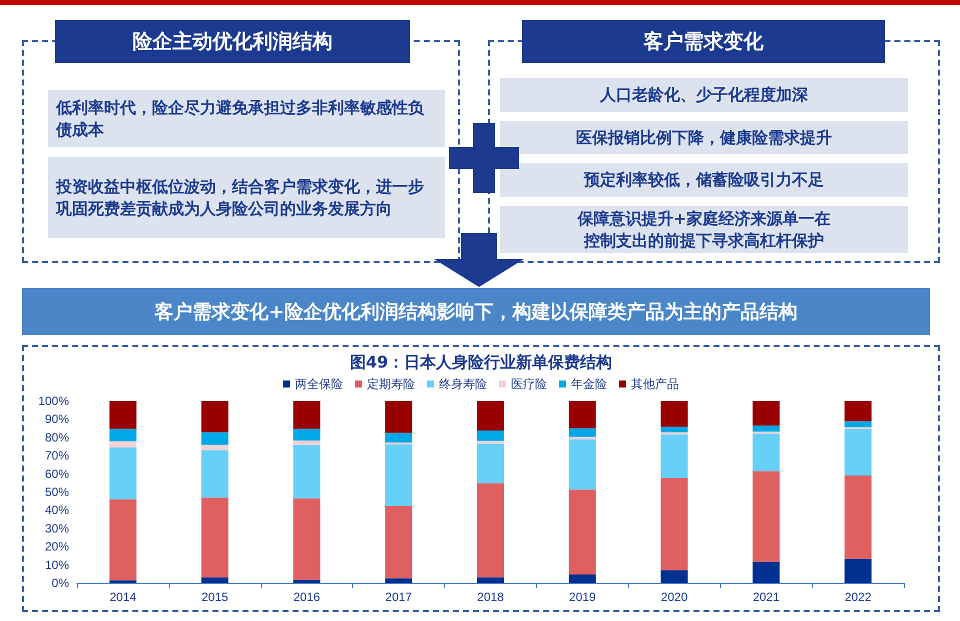  Describe the element at coordinates (57, 510) in the screenshot. I see `y-tick-label: 40%` at that location.